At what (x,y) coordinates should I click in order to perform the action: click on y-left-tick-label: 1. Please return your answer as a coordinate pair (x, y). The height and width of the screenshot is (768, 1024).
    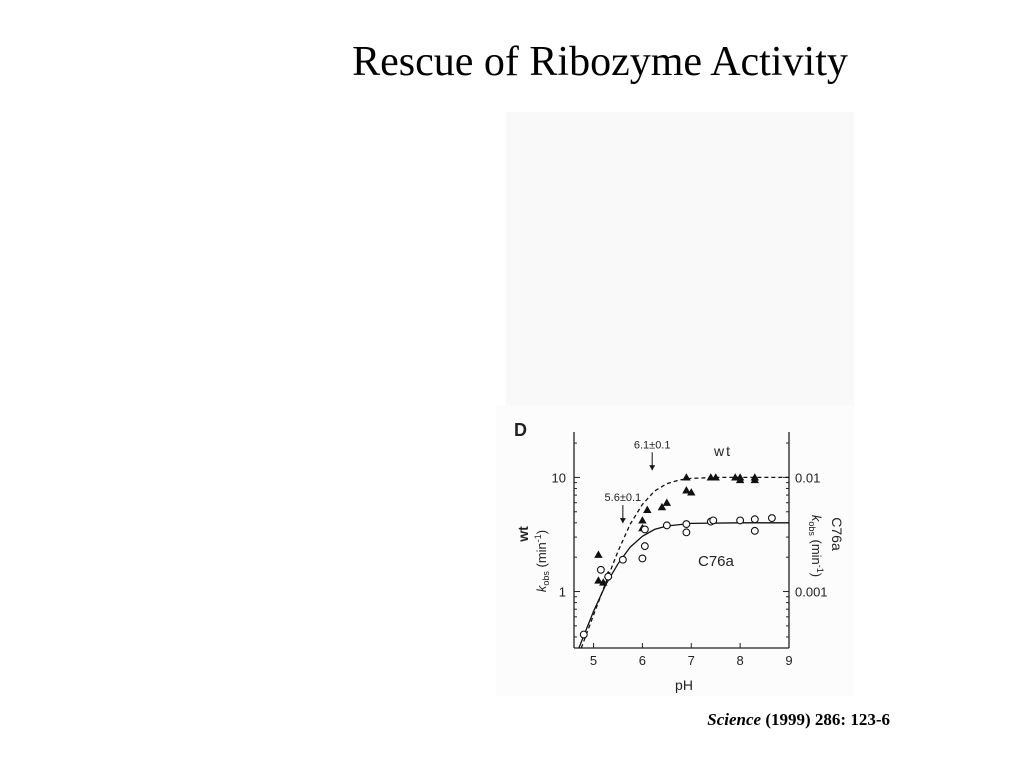
    Looking at the image, I should click on (562, 592).